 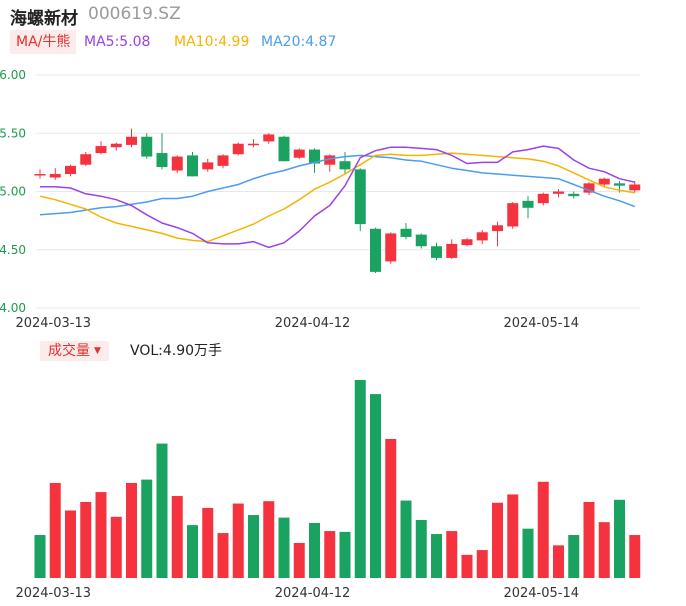 I want to click on ma-indicator-tab: MA/牛熊, so click(x=43, y=42).